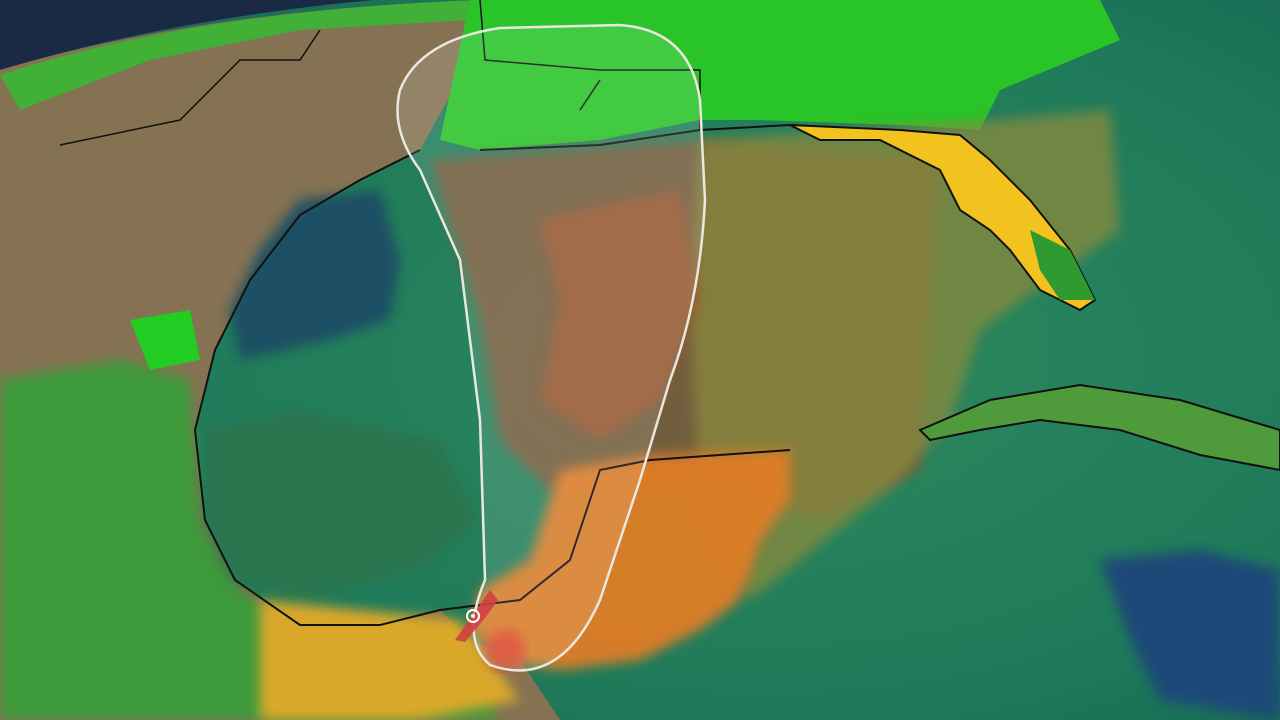 This screenshot has height=720, width=1280. What do you see at coordinates (505, 650) in the screenshot?
I see `heavy-rain` at bounding box center [505, 650].